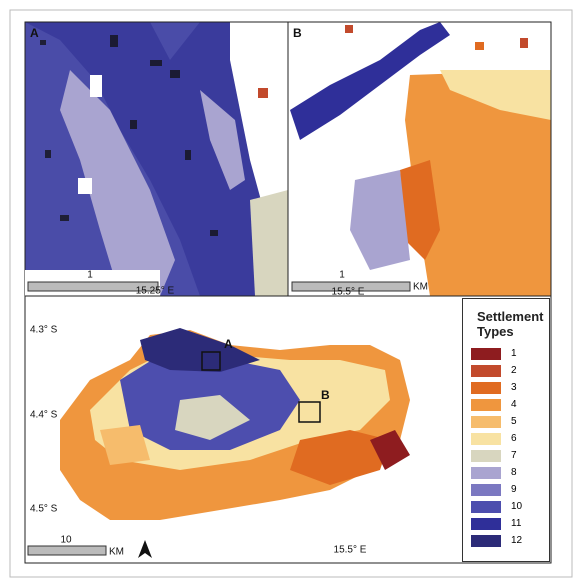 The image size is (583, 587). What do you see at coordinates (44, 330) in the screenshot?
I see `latitude-label: 4.3° S` at bounding box center [44, 330].